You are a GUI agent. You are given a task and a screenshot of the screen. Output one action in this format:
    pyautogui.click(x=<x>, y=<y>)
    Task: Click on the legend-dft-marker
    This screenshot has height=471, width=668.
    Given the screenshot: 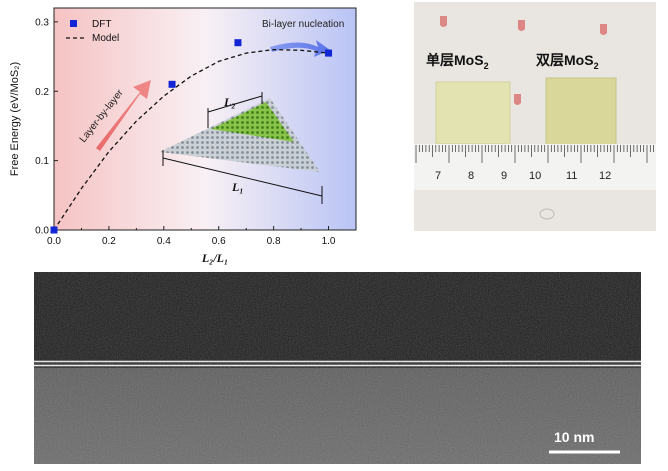 What is the action you would take?
    pyautogui.click(x=73, y=23)
    